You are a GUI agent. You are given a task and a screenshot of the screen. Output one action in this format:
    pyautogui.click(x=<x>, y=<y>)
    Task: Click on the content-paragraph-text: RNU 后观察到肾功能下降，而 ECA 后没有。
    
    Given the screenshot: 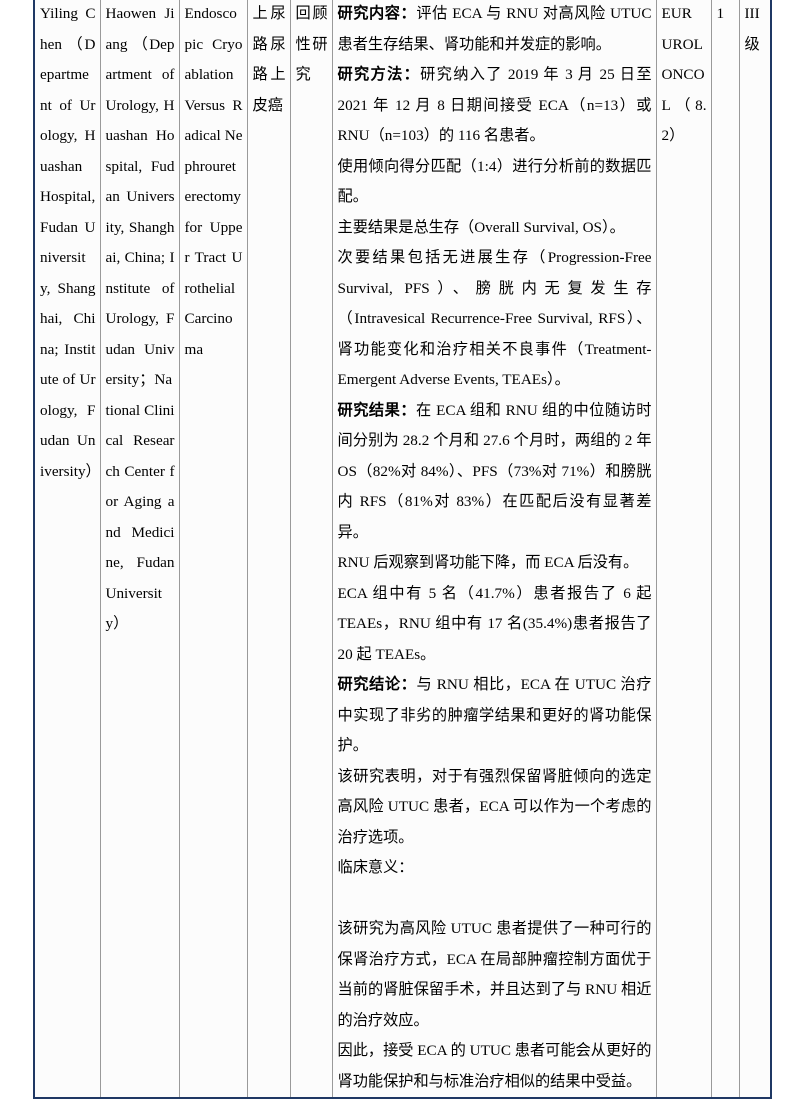 What is the action you would take?
    pyautogui.click(x=488, y=562)
    